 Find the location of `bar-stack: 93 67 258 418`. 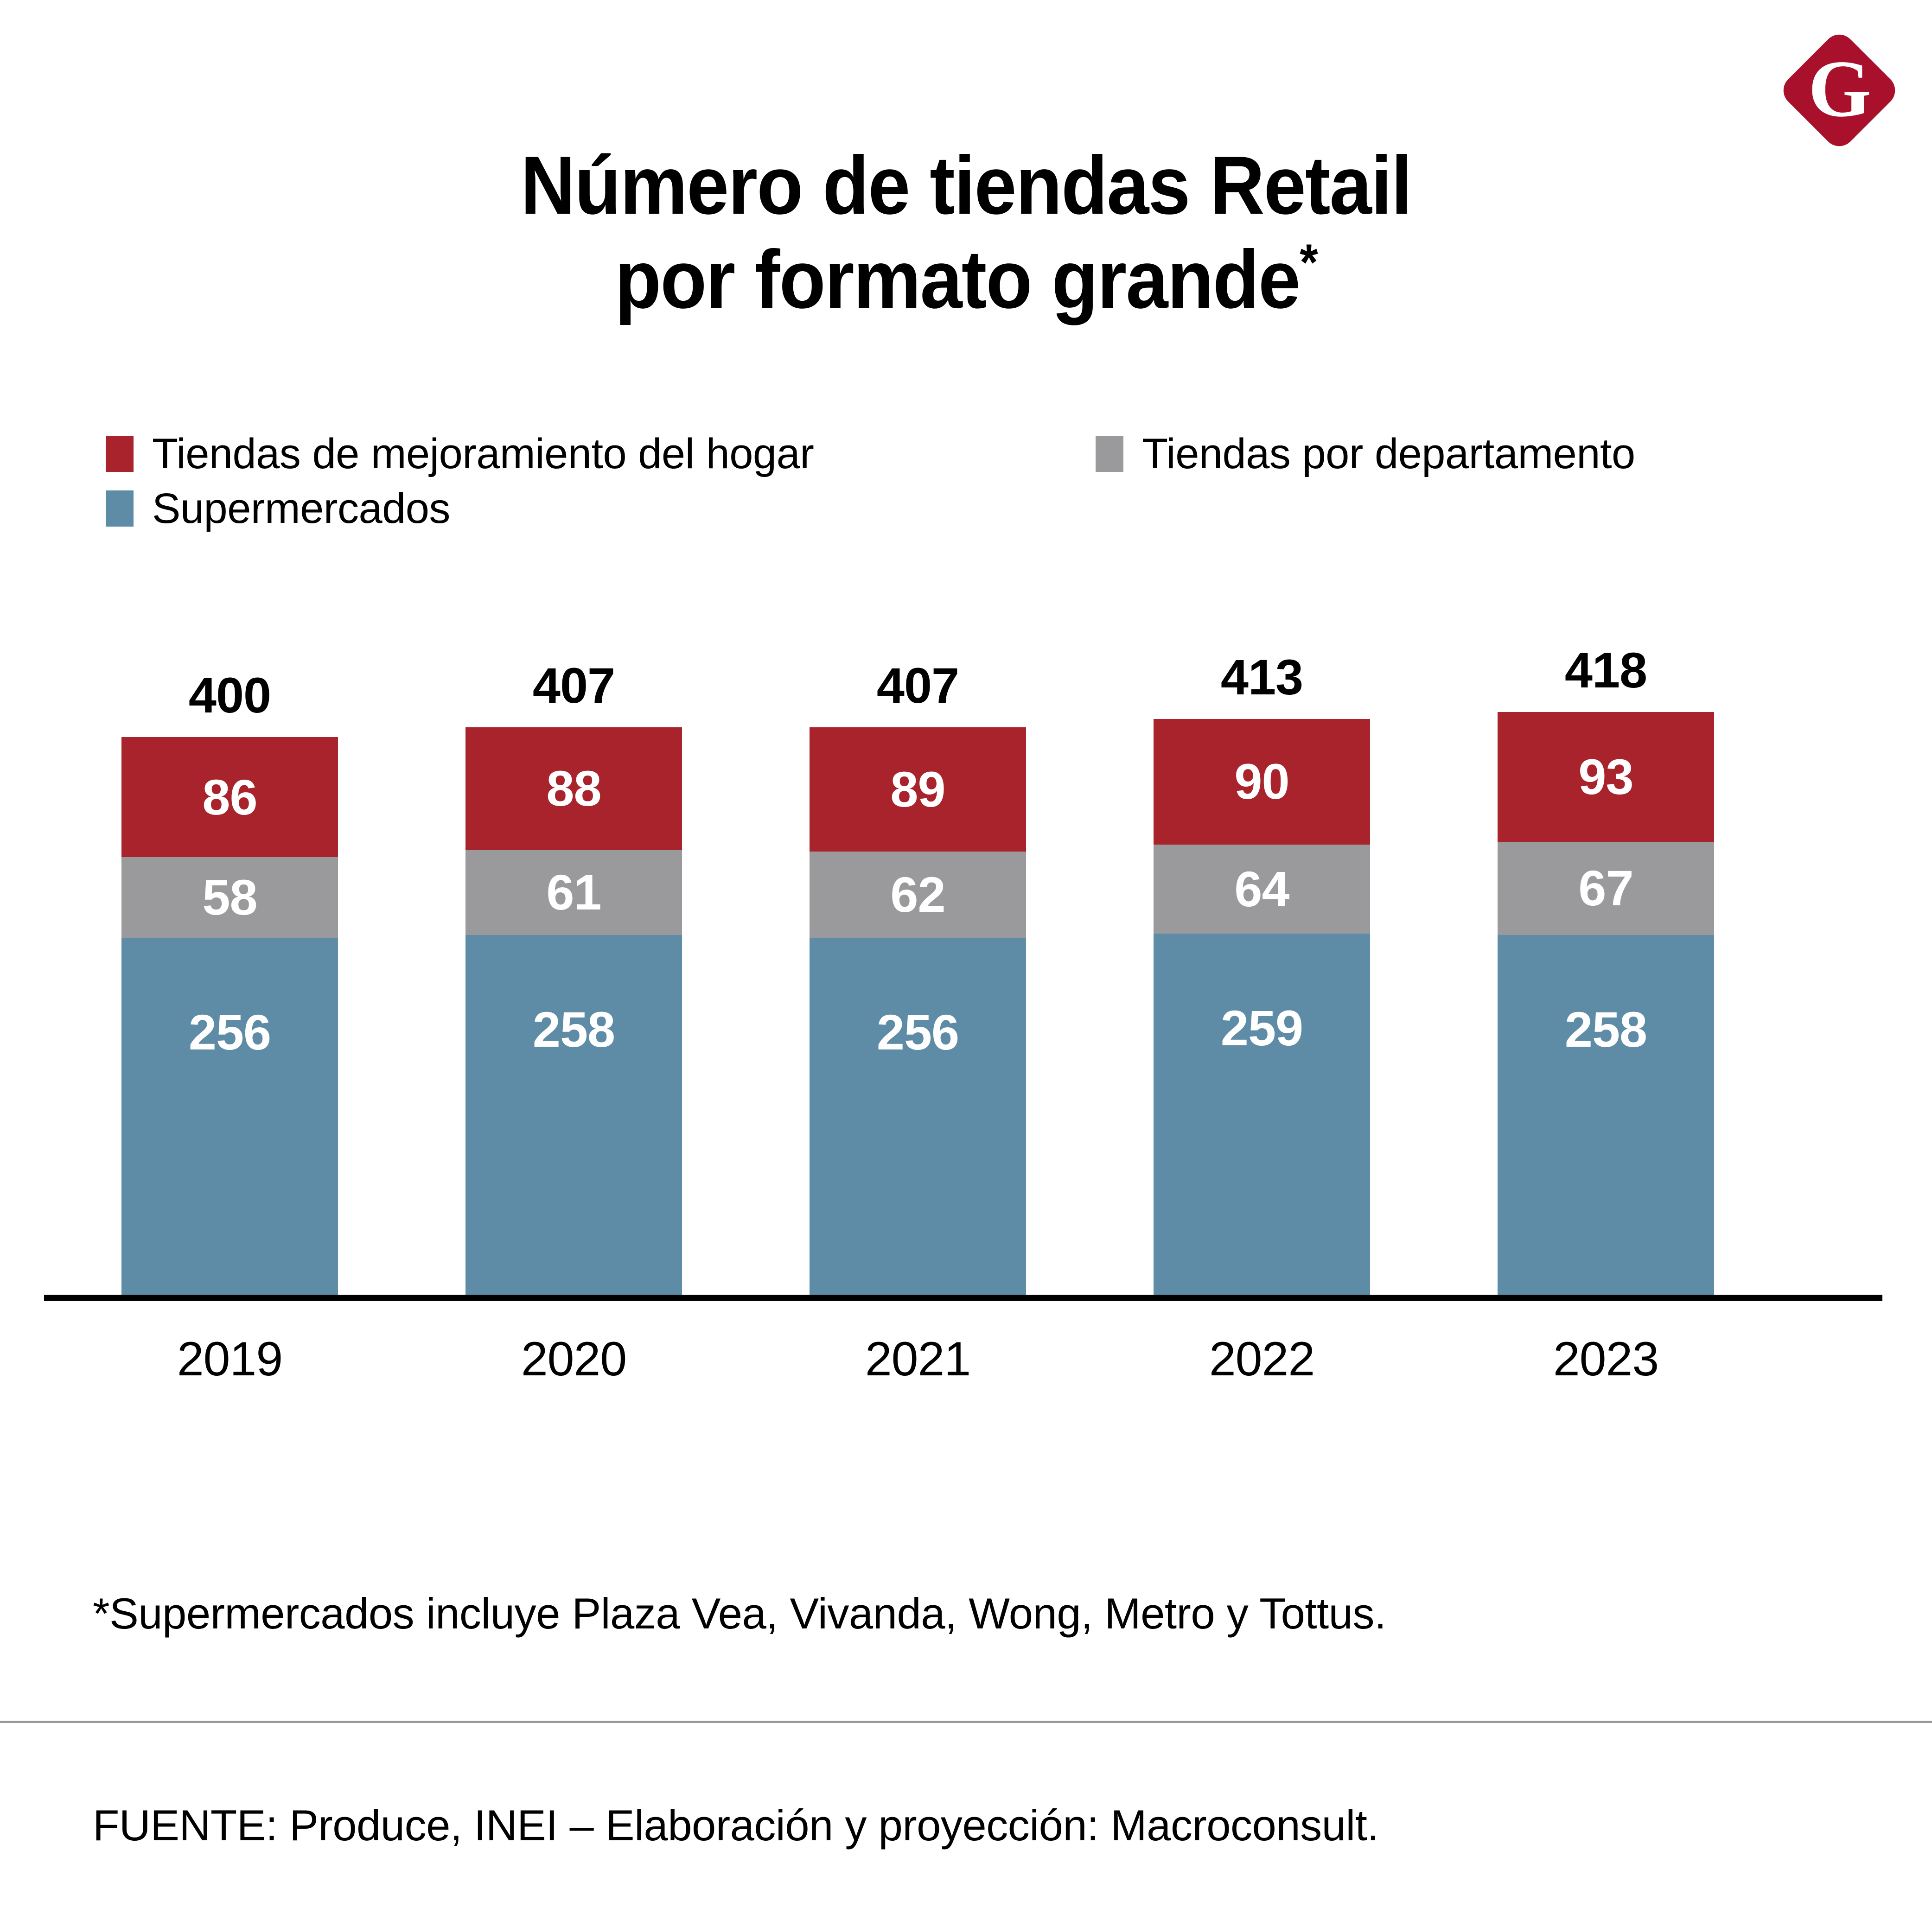

bar-stack: 93 67 258 418 is located at coordinates (1606, 970).